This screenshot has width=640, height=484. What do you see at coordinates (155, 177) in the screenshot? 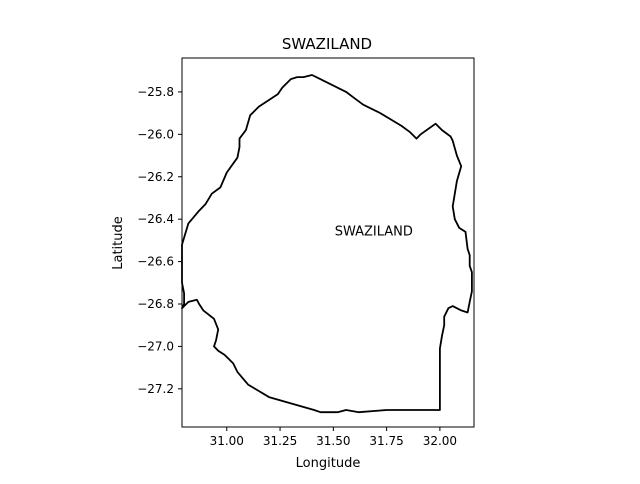
I see `y-tick-label: −26.2` at bounding box center [155, 177].